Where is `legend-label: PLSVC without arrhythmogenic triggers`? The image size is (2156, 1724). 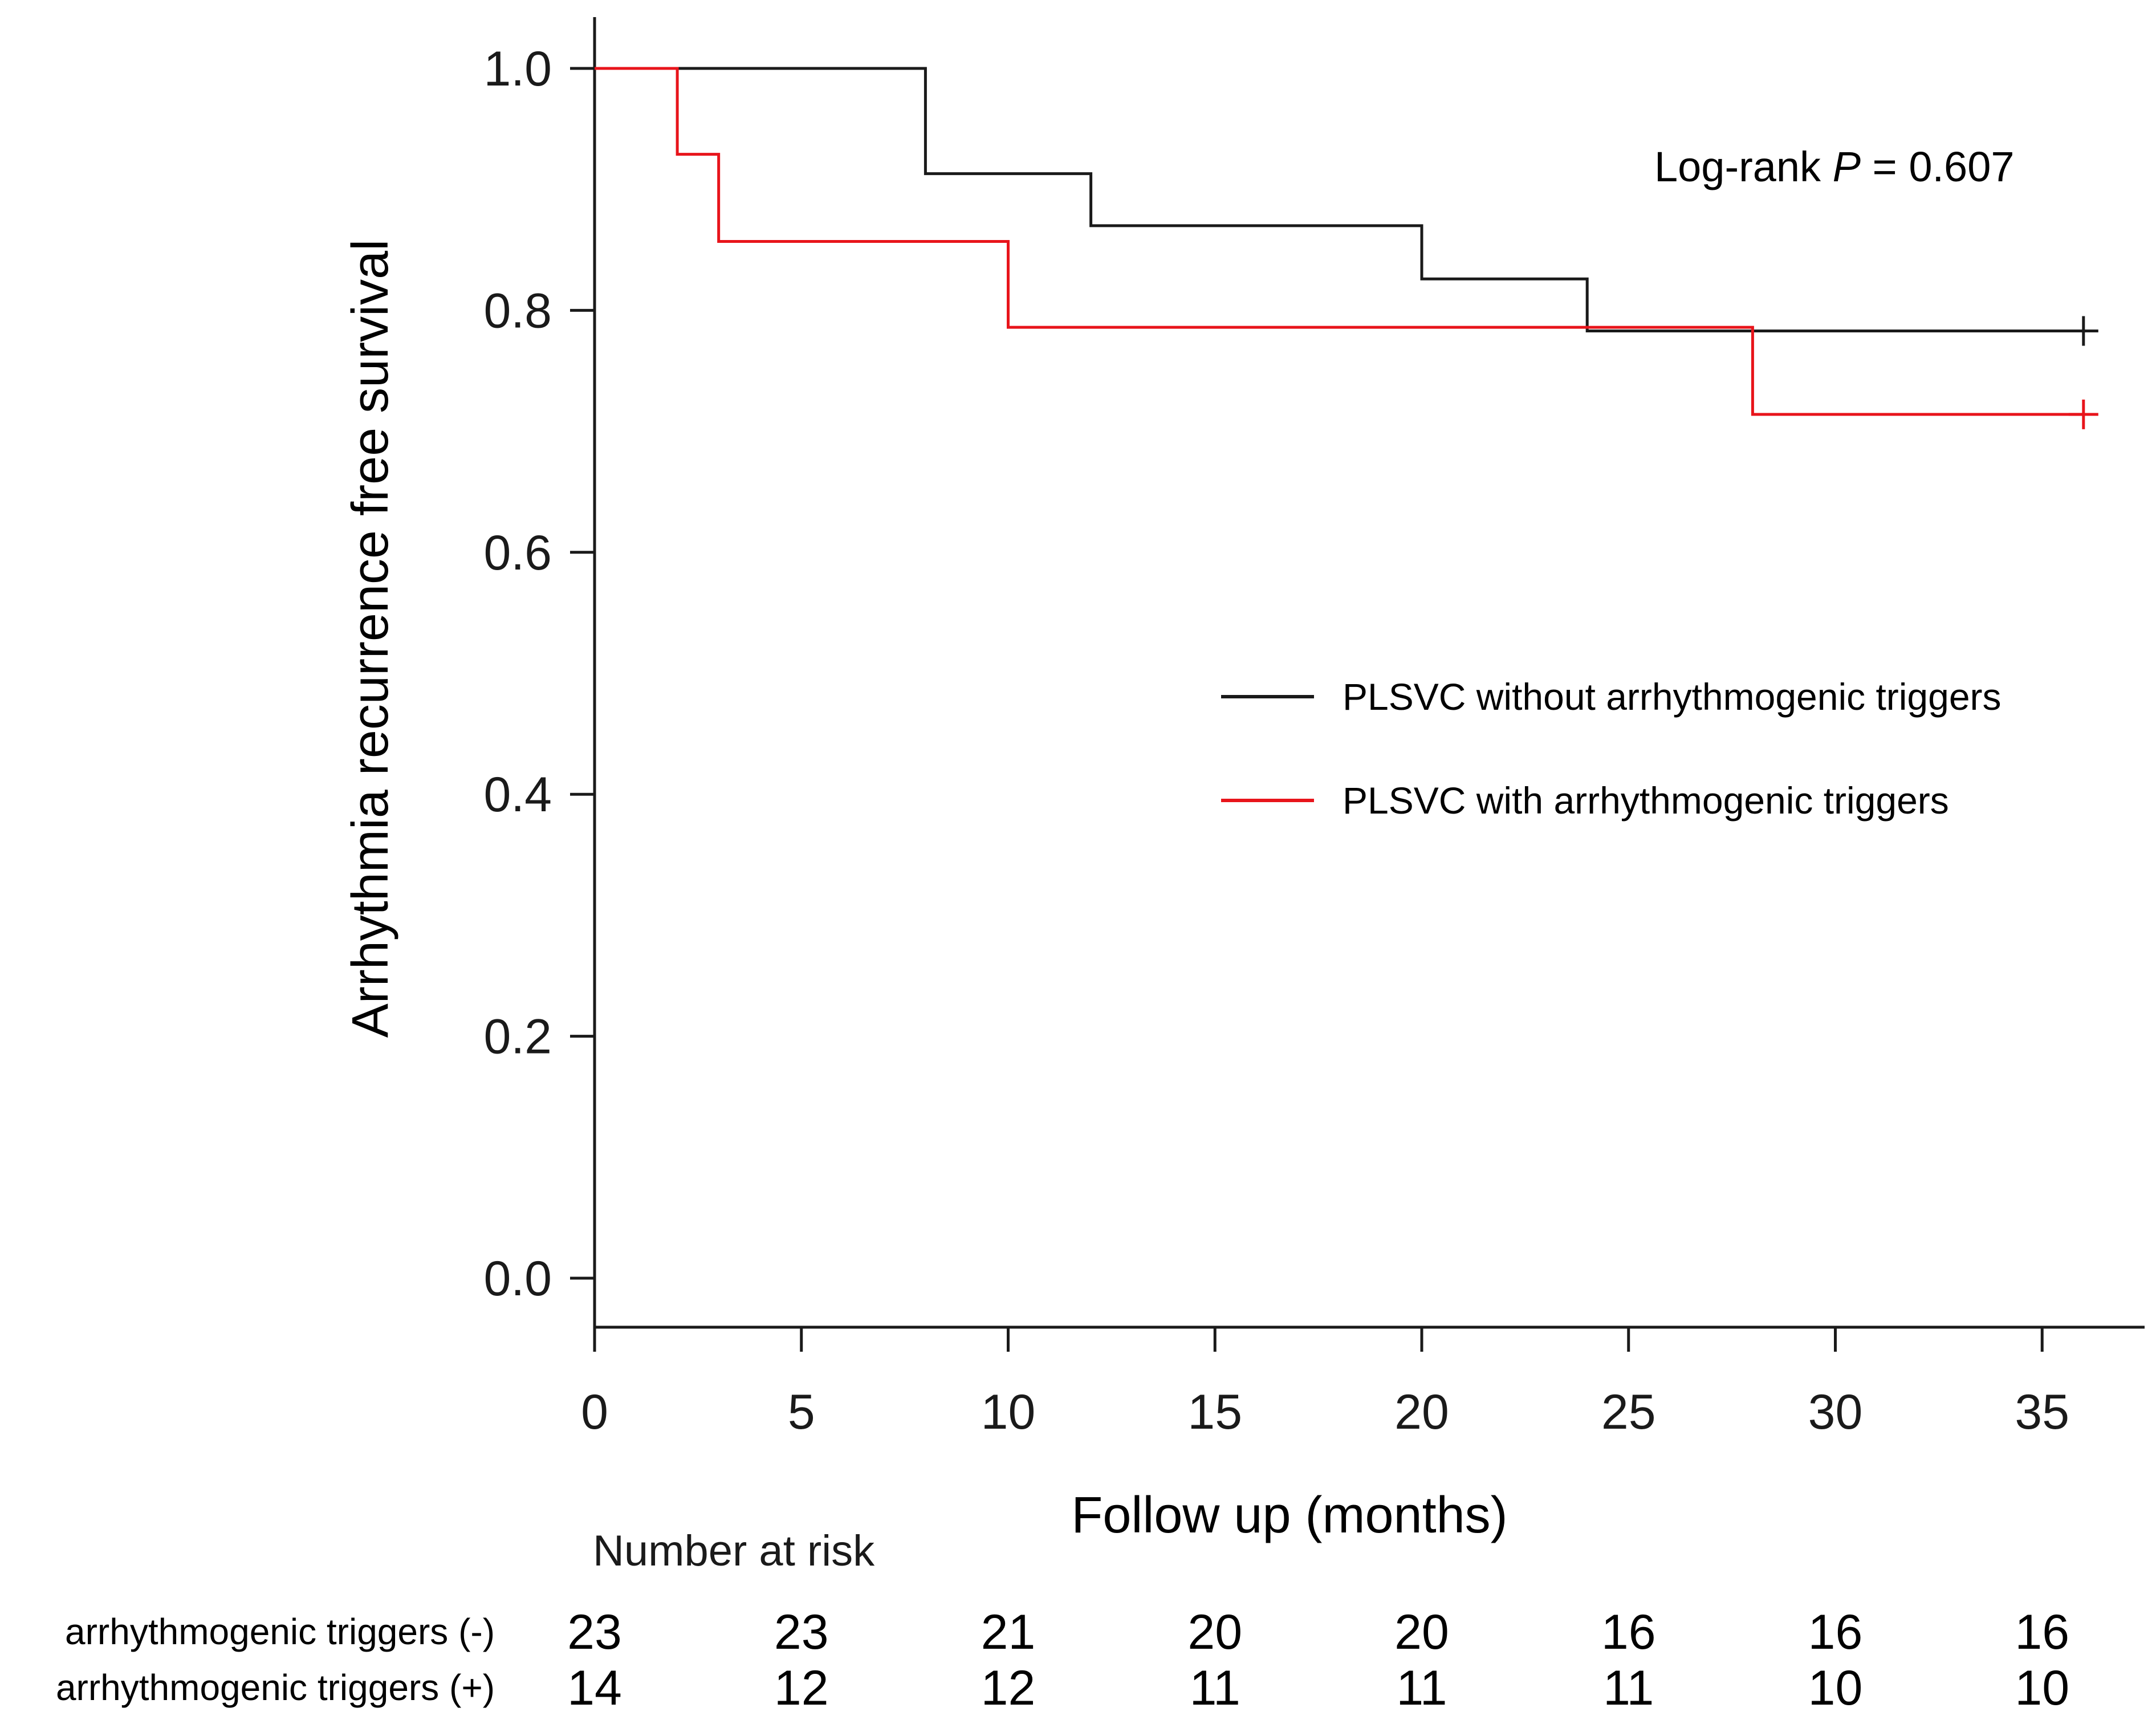 legend-label: PLSVC without arrhythmogenic triggers is located at coordinates (1672, 697).